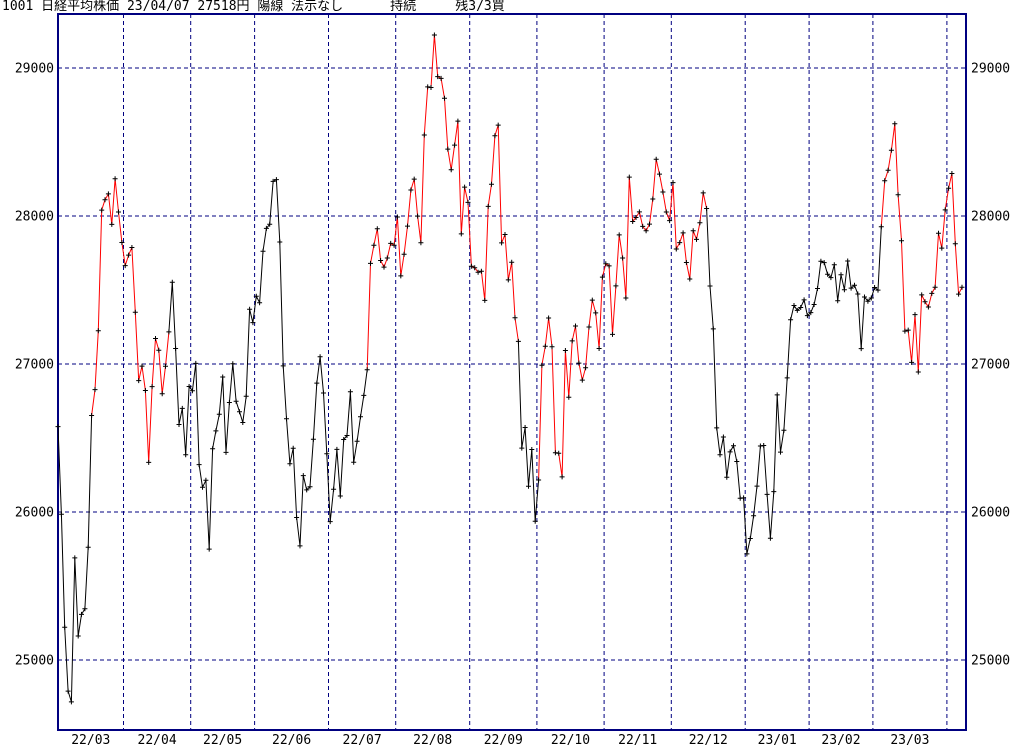 The width and height of the screenshot is (1024, 745). What do you see at coordinates (222, 739) in the screenshot?
I see `x-month-label: 22/05` at bounding box center [222, 739].